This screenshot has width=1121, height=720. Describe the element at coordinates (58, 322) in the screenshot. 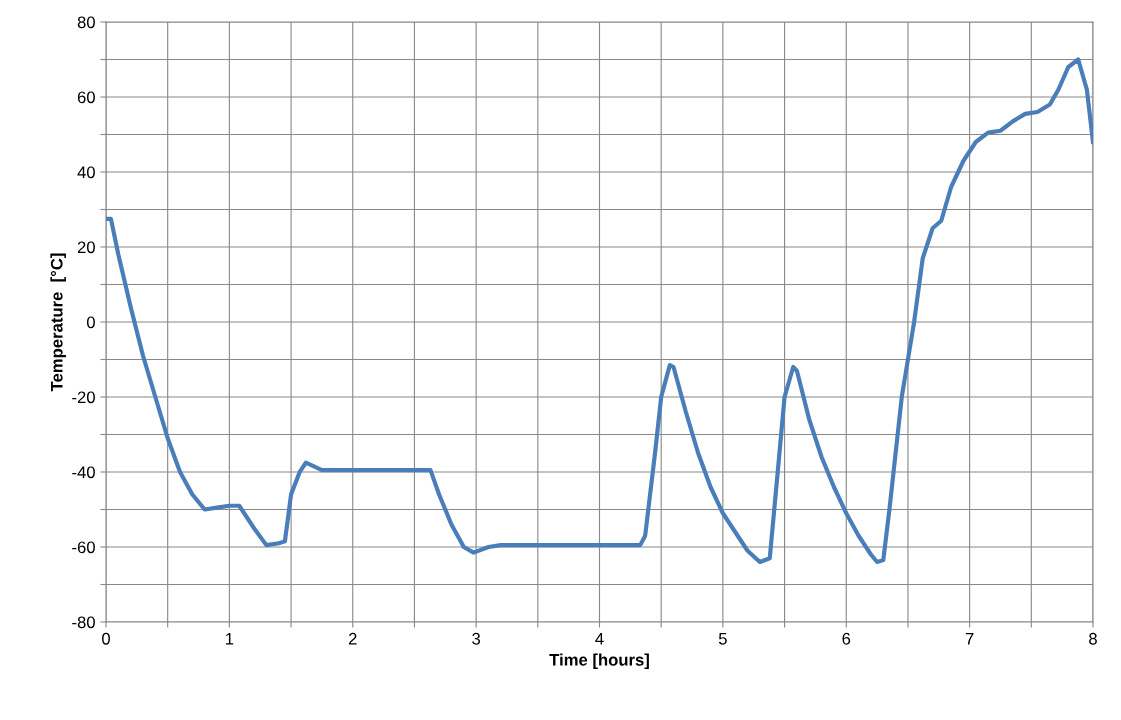

I see `y-axis-title: Temperature [°C]` at that location.